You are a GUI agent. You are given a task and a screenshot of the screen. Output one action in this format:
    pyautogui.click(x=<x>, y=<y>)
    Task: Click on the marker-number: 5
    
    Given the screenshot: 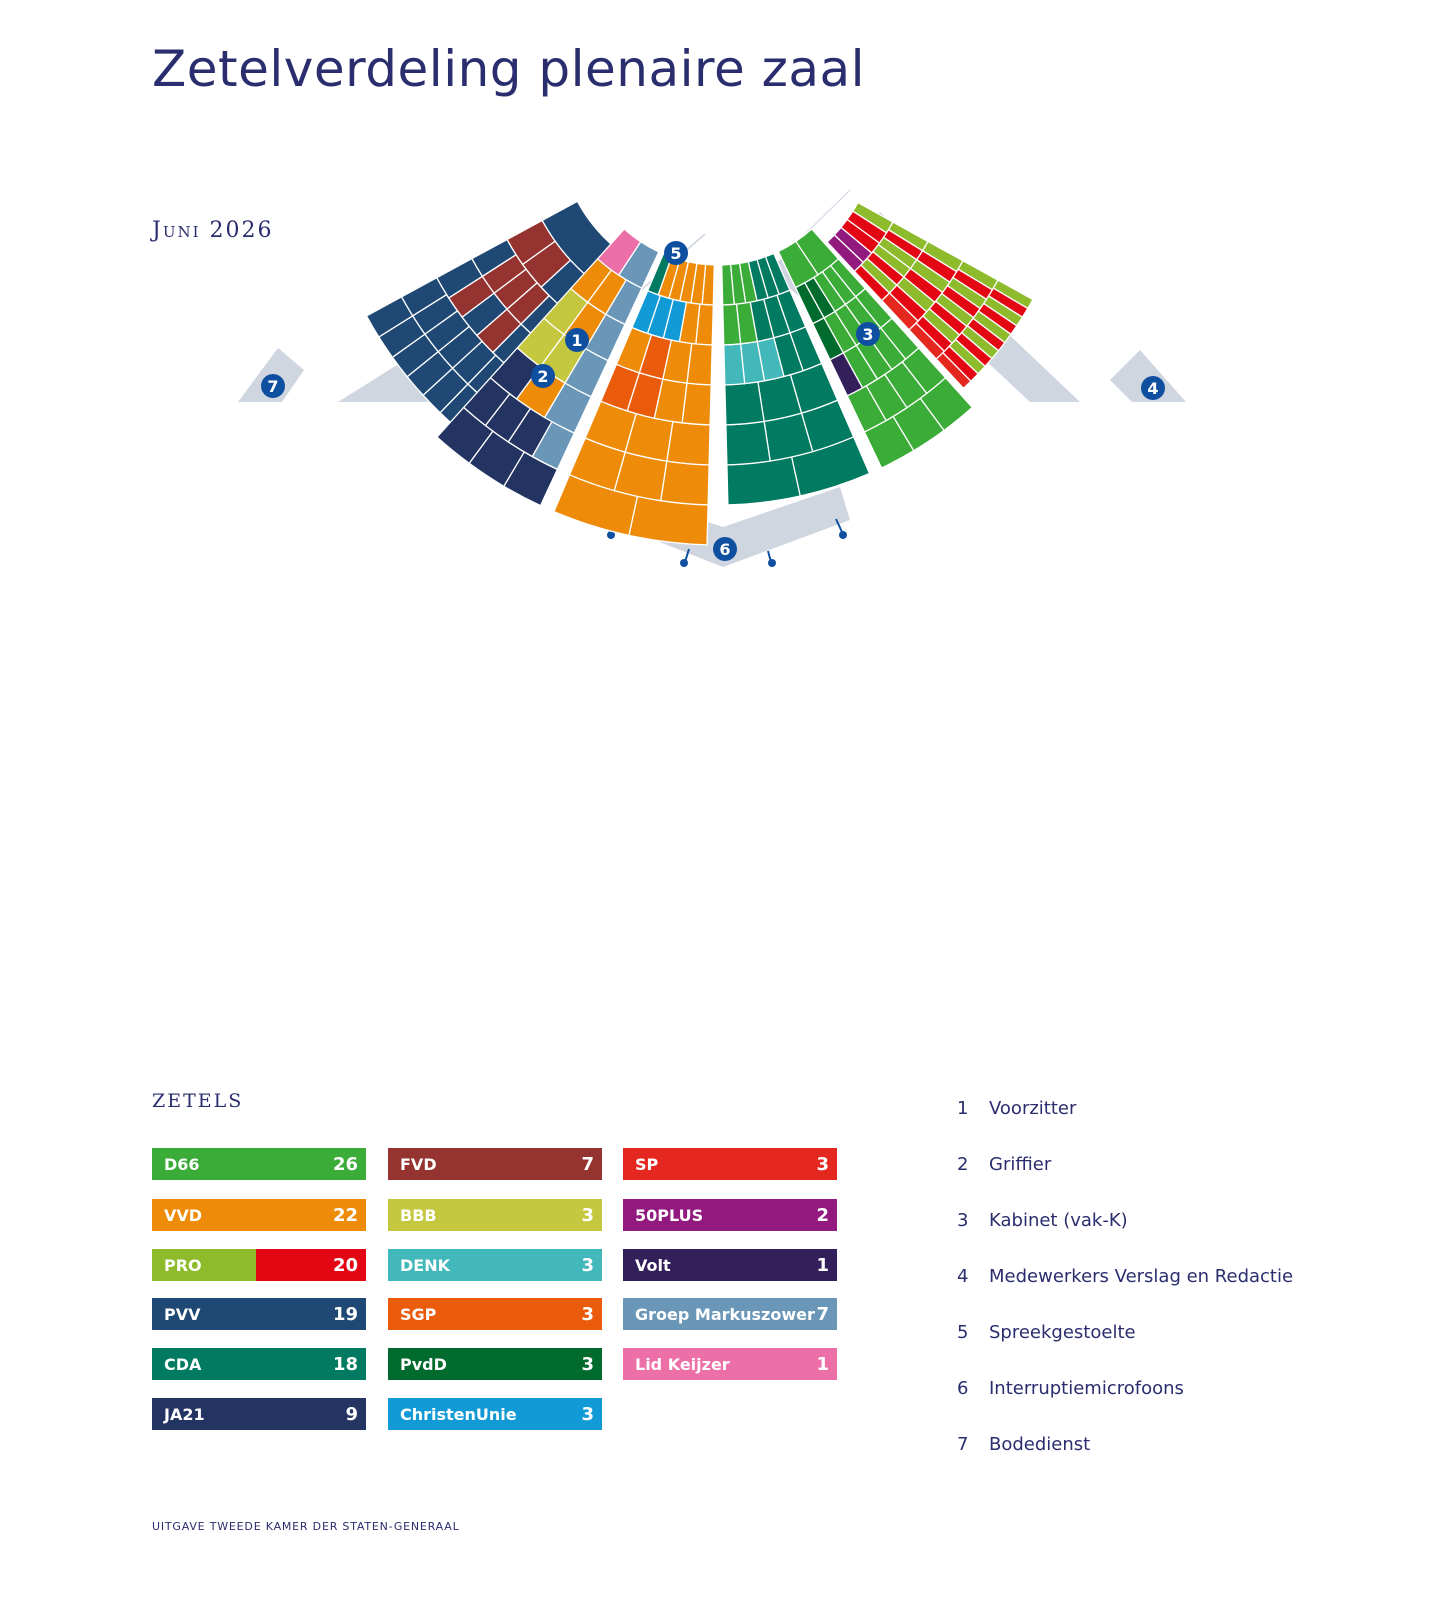 What is the action you would take?
    pyautogui.click(x=675, y=253)
    